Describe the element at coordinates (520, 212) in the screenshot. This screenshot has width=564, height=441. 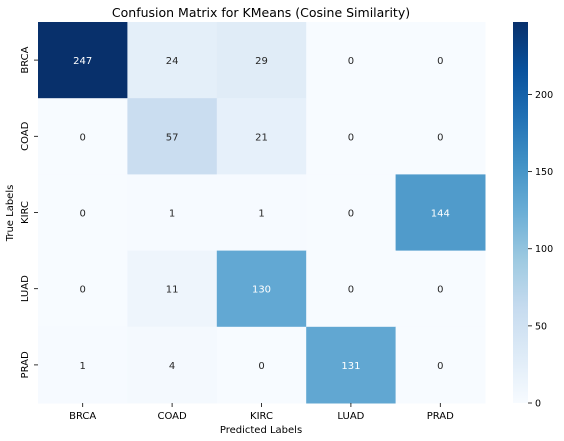
I see `colorbar` at that location.